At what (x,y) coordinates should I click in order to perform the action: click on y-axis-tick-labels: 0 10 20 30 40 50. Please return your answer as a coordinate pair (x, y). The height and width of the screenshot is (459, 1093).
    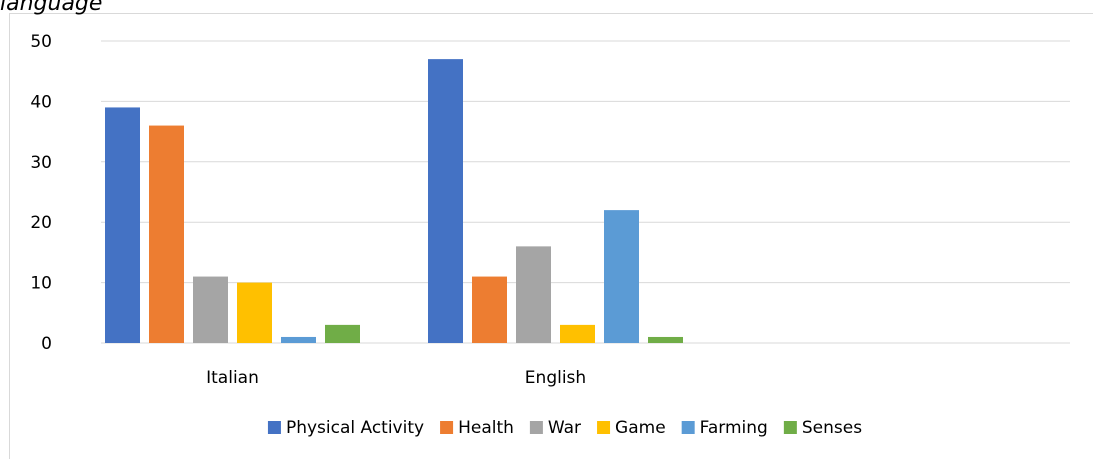
    Looking at the image, I should click on (41, 193).